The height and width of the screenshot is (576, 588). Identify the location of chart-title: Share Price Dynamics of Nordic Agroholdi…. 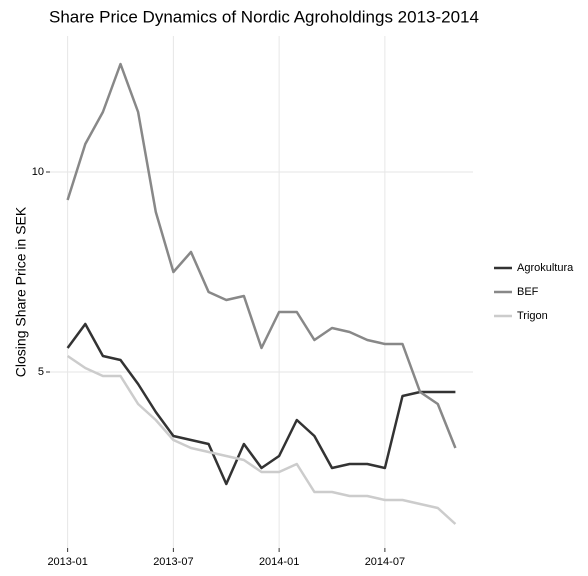
(264, 16).